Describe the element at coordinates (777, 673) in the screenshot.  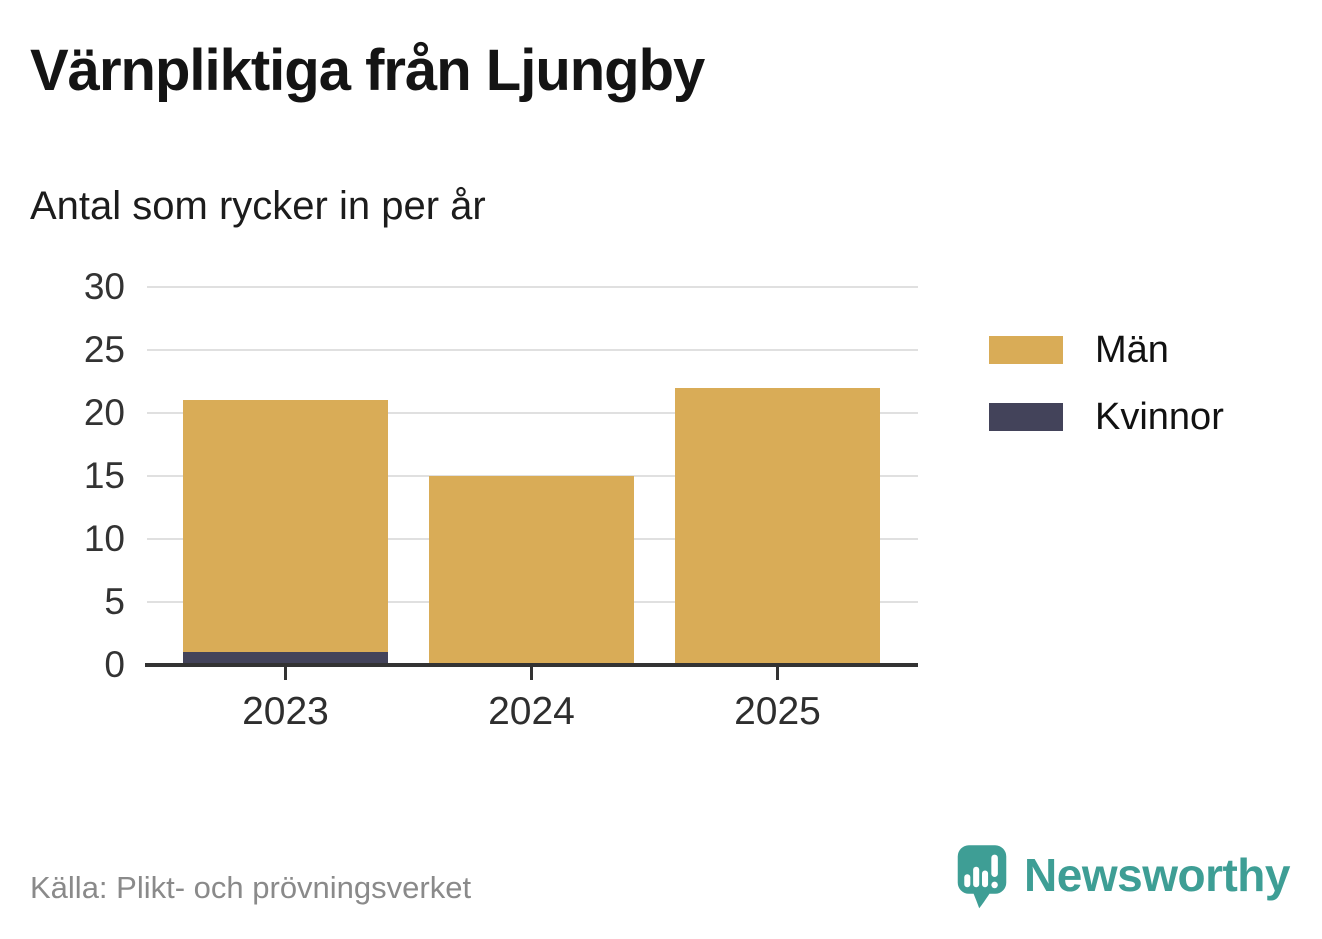
I see `x-tick-2025` at that location.